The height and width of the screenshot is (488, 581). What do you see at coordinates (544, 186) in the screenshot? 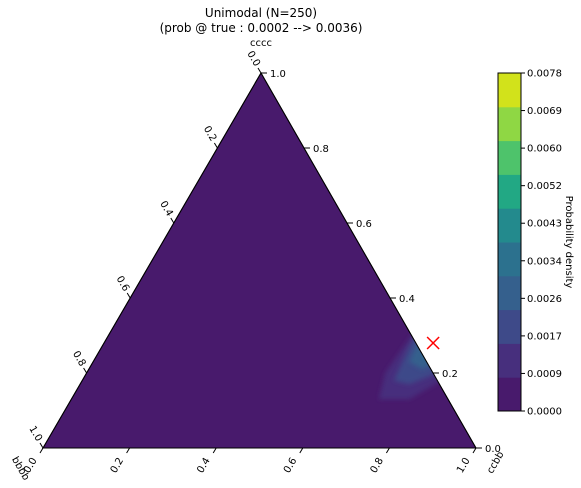
I see `colorbar-tick-label: 0.0052` at bounding box center [544, 186].